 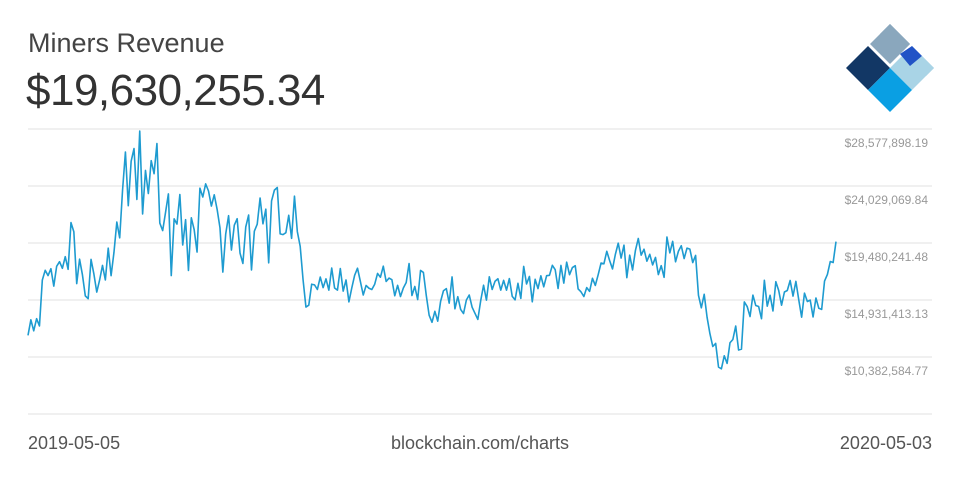 What do you see at coordinates (885, 443) in the screenshot?
I see `x-axis-end-date: 2020-05-03` at bounding box center [885, 443].